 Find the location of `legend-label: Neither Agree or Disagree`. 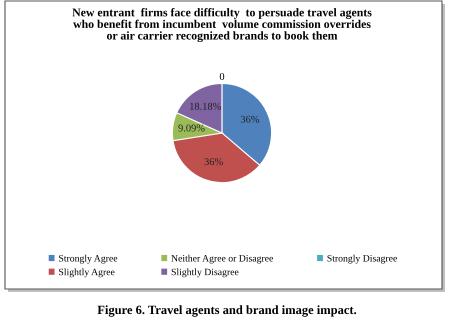

legend-label: Neither Agree or Disagree is located at coordinates (222, 259).